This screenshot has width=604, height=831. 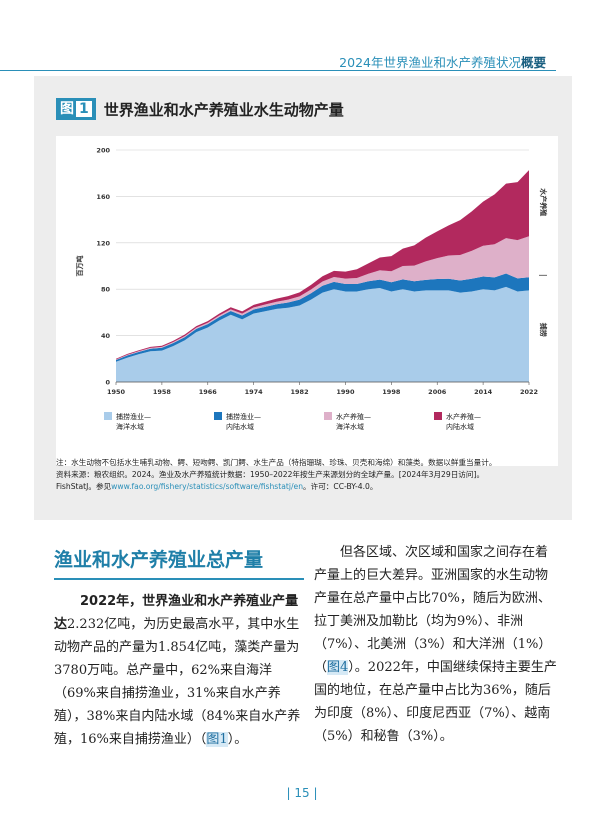 I want to click on figure4-xref-link: 图4, so click(x=338, y=667).